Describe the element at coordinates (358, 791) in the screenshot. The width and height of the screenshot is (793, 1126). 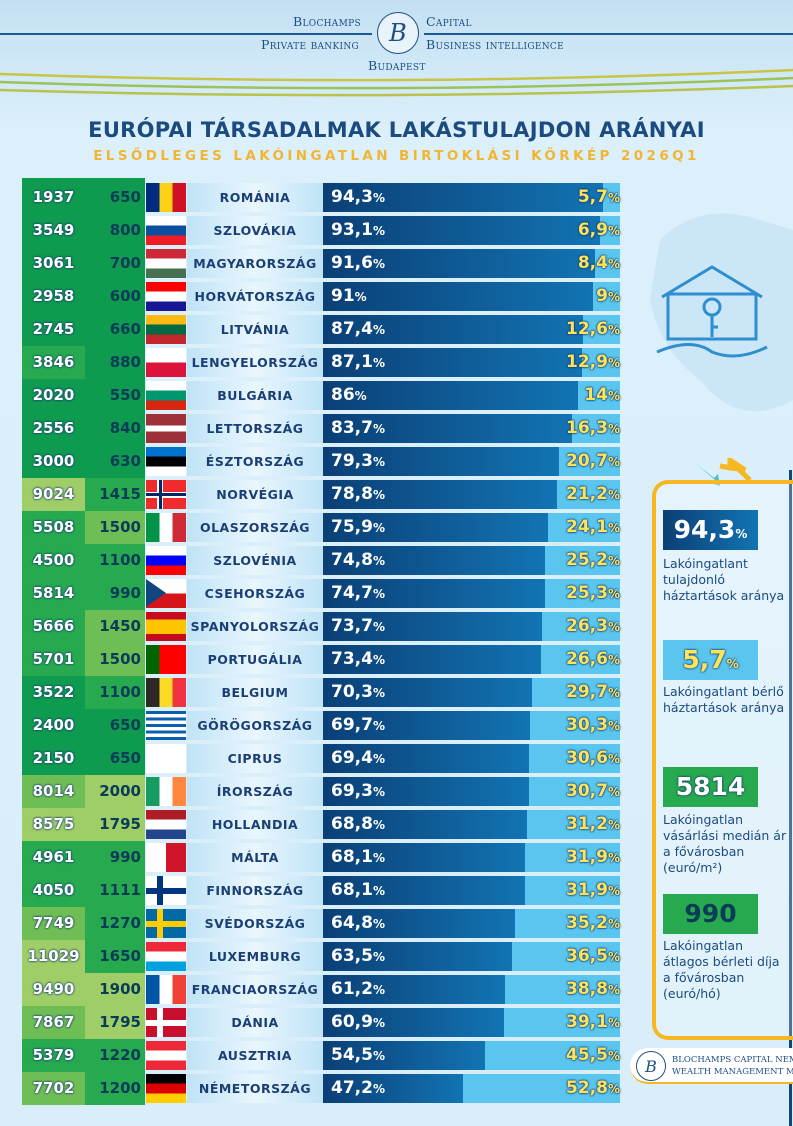
I see `owned-percent: 69,3%` at that location.